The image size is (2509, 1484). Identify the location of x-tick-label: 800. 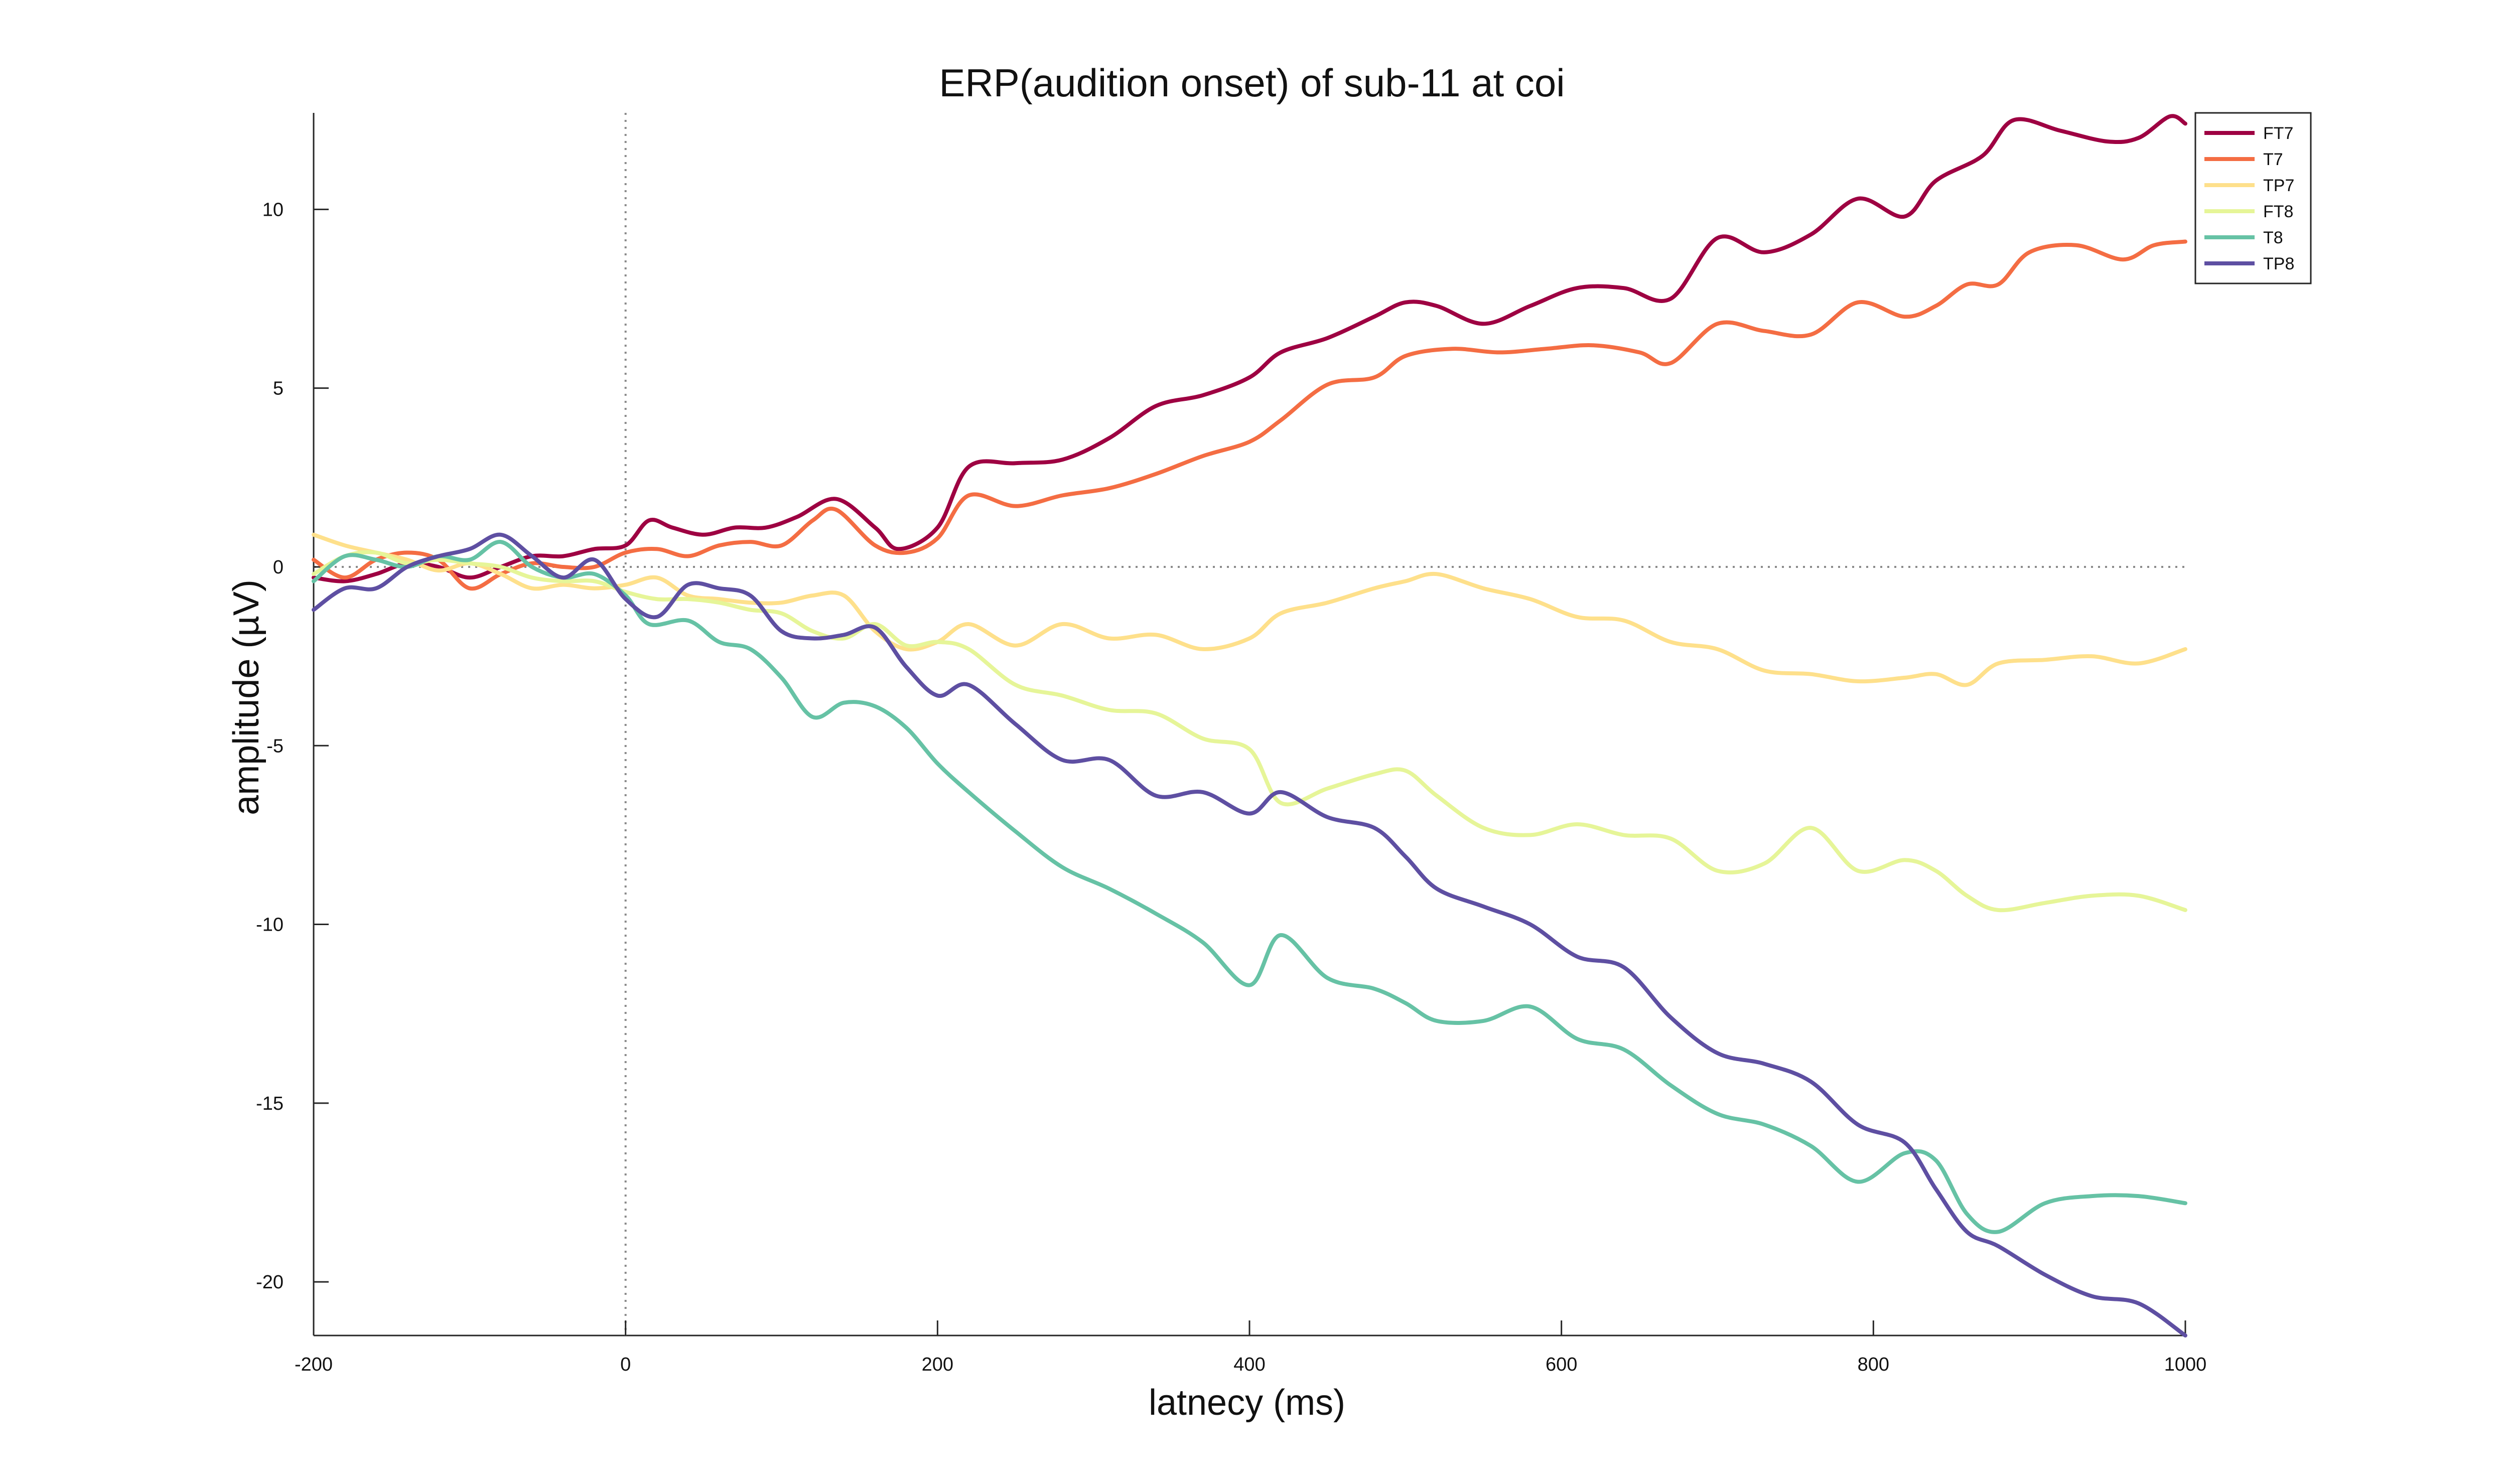
(1873, 1365).